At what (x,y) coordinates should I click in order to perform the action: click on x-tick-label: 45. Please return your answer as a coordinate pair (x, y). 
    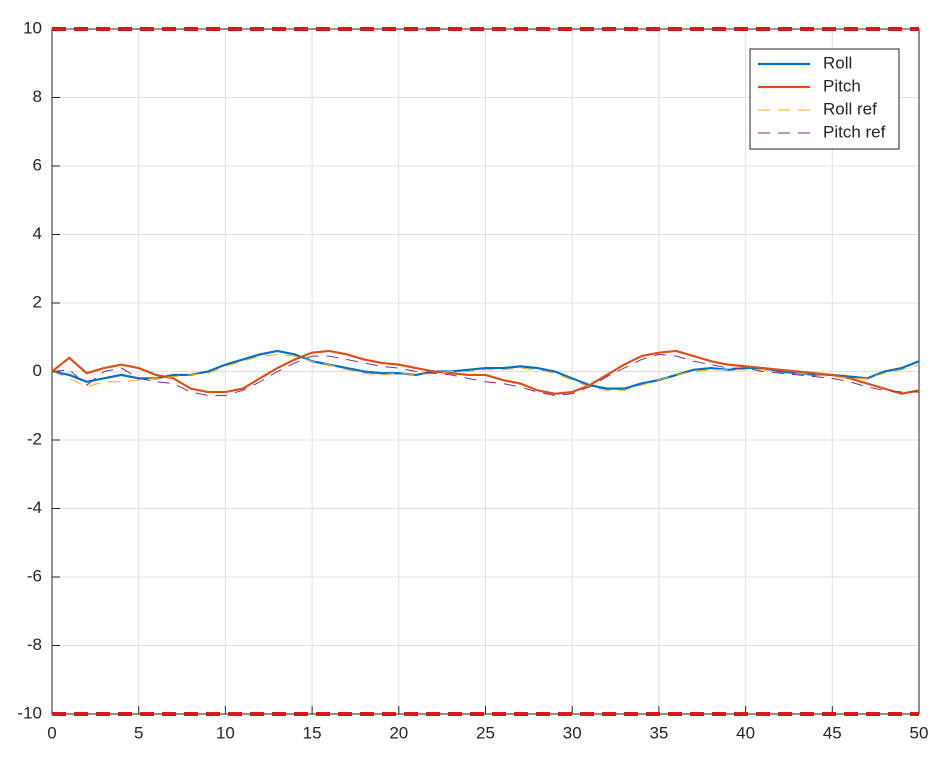
    Looking at the image, I should click on (832, 732).